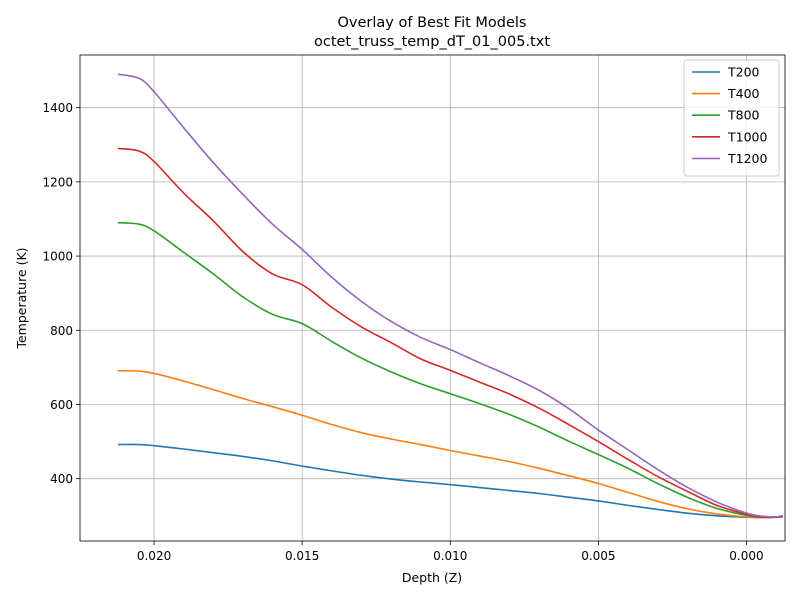 This screenshot has height=600, width=800. I want to click on chart-title: Overlay of Best Fit Models, so click(432, 23).